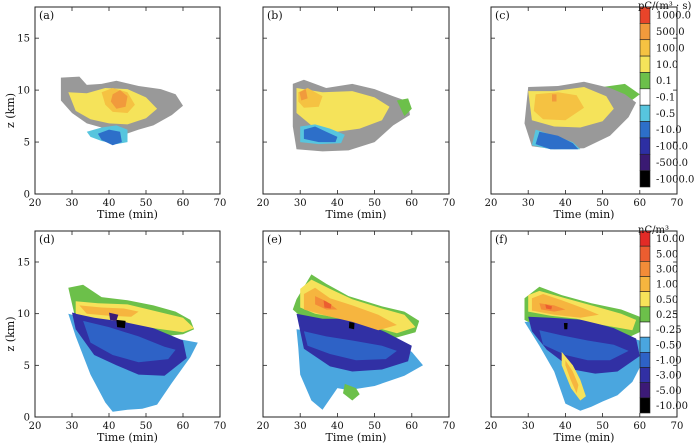  Describe the element at coordinates (23, 263) in the screenshot. I see `y-tick-label: 15` at that location.